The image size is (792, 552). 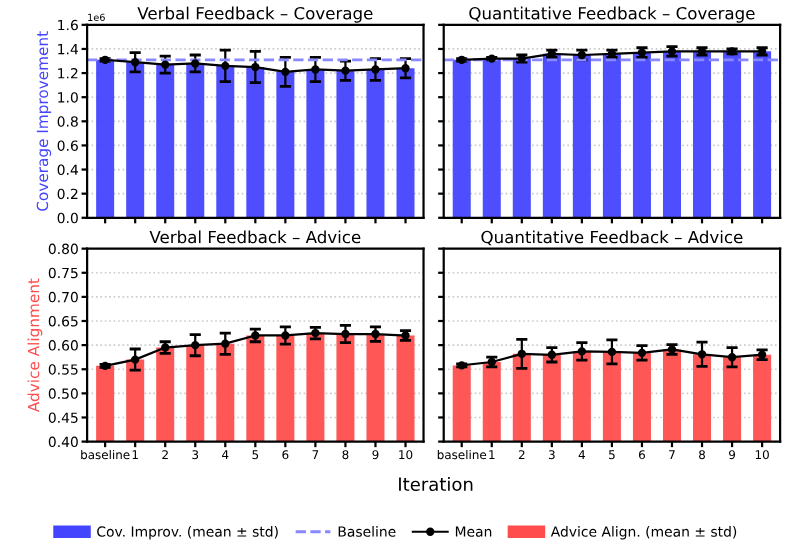 I want to click on chart-title: Verbal Feedback – Coverage, so click(x=255, y=14).